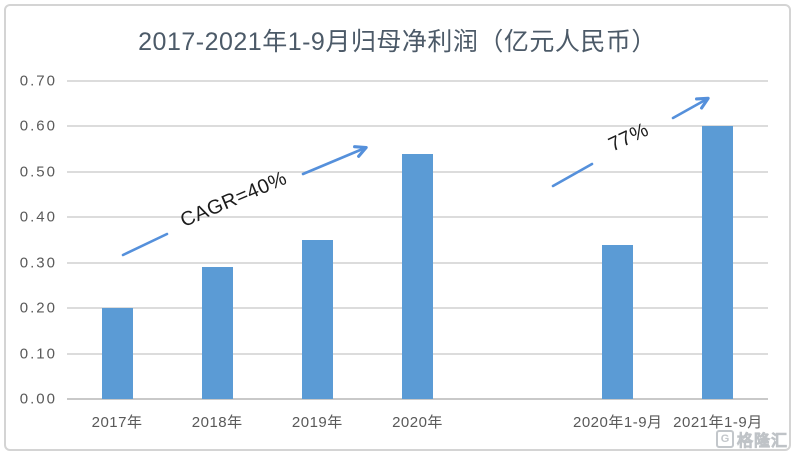  I want to click on bar-2021年1-9月, so click(718, 262).